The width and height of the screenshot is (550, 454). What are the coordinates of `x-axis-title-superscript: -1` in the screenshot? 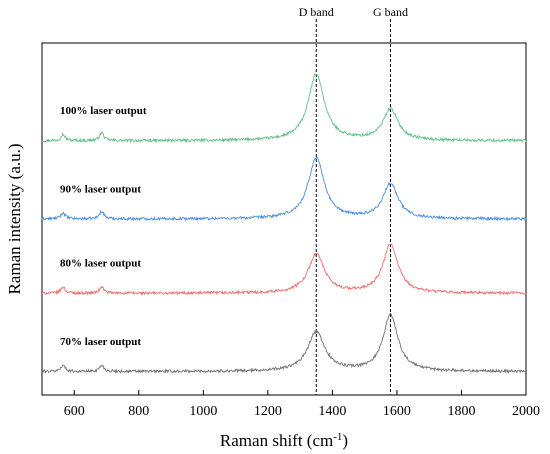 It's located at (337, 437).